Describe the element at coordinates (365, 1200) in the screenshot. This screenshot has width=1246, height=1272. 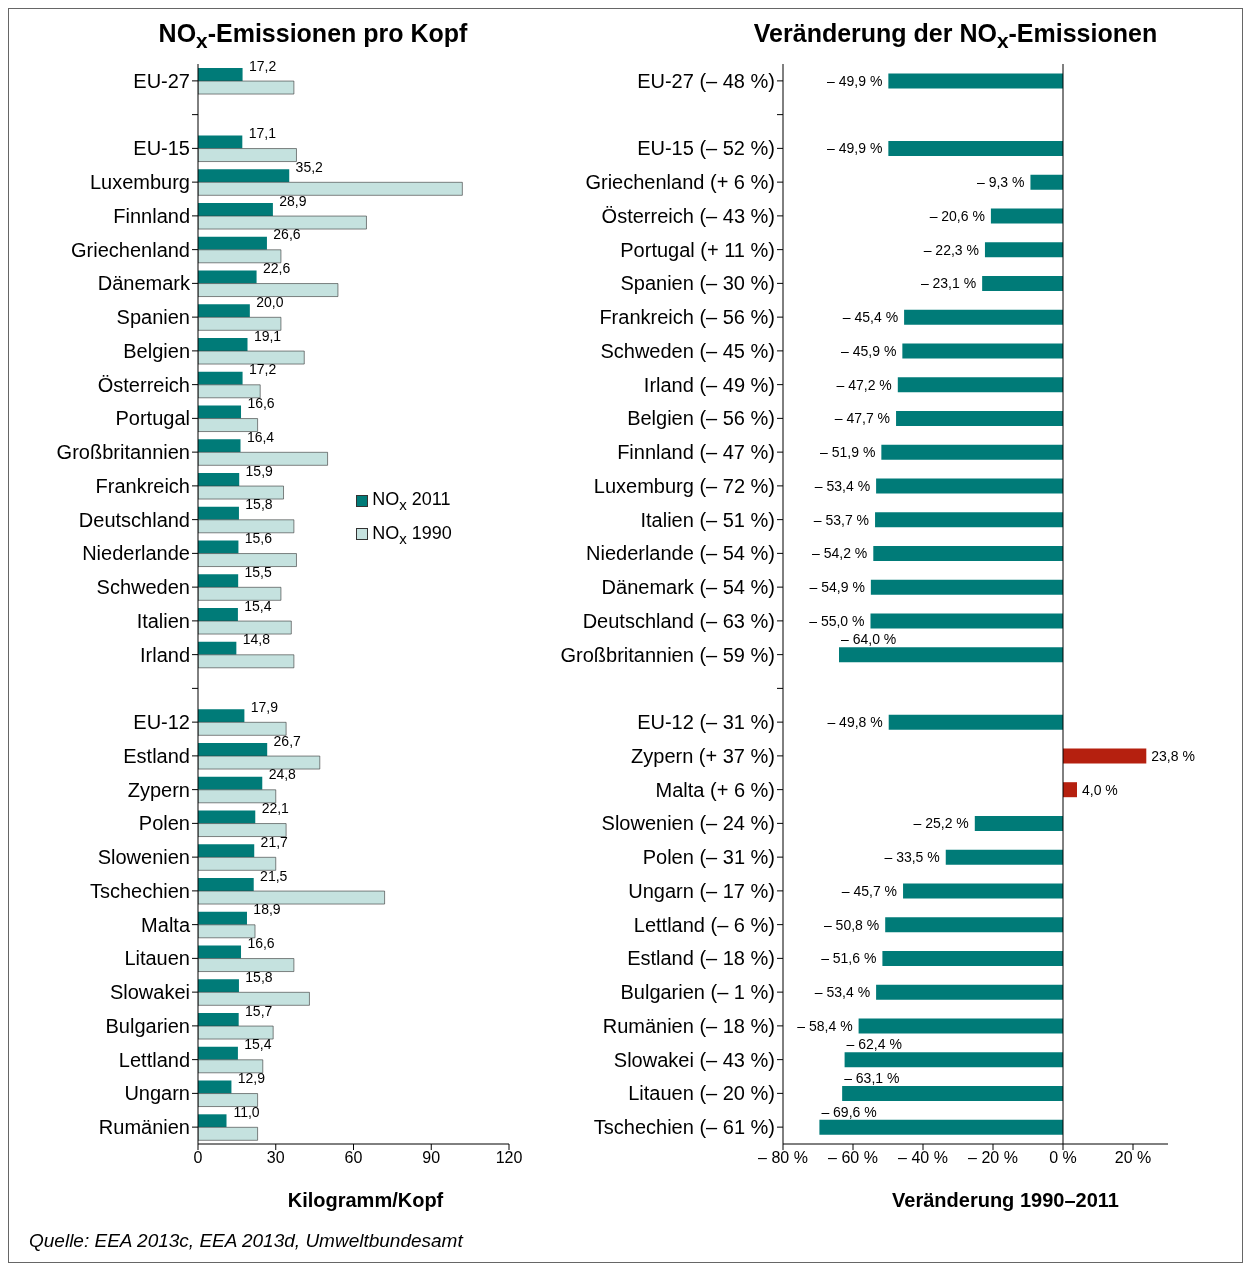
I see `x-axis-title: Kilogramm/Kopf` at that location.